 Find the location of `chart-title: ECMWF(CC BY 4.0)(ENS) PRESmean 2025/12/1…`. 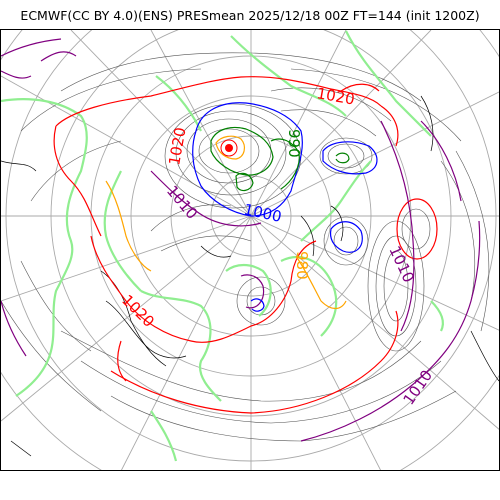

chart-title: ECMWF(CC BY 4.0)(ENS) PRESmean 2025/12/1… is located at coordinates (250, 15).